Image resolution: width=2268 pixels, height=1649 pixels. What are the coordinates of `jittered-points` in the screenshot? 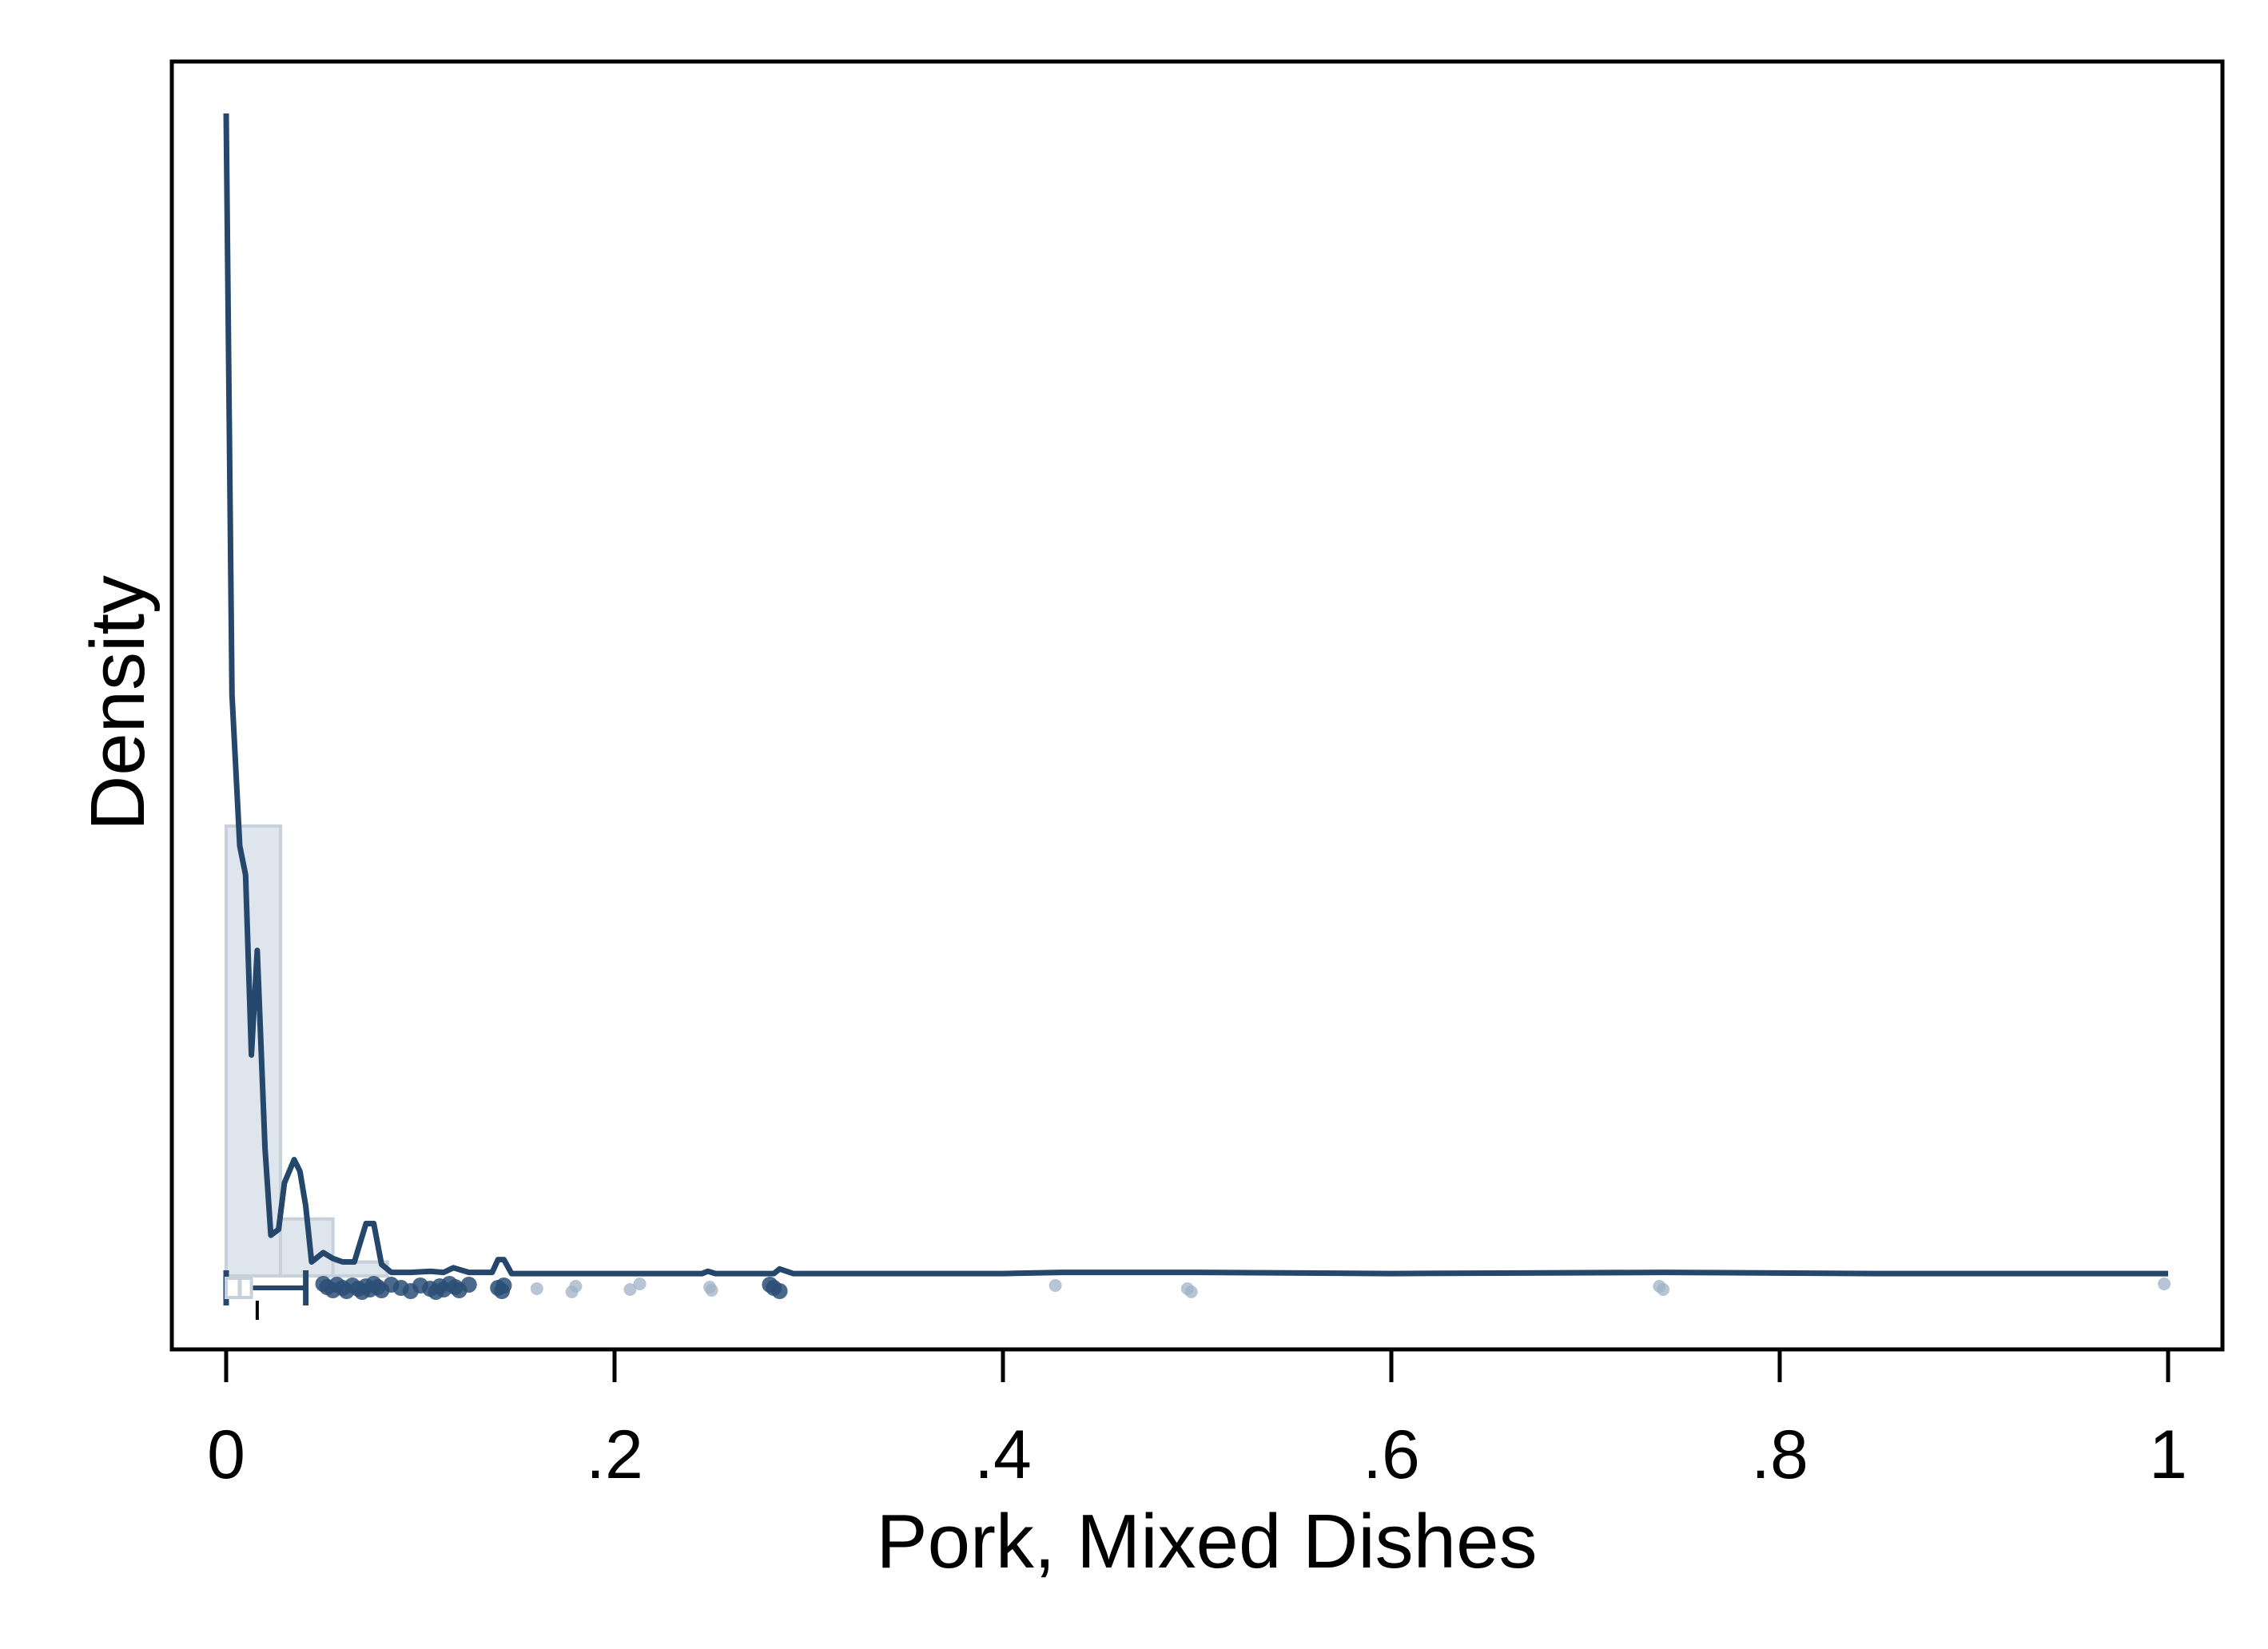 It's located at (1243, 1288).